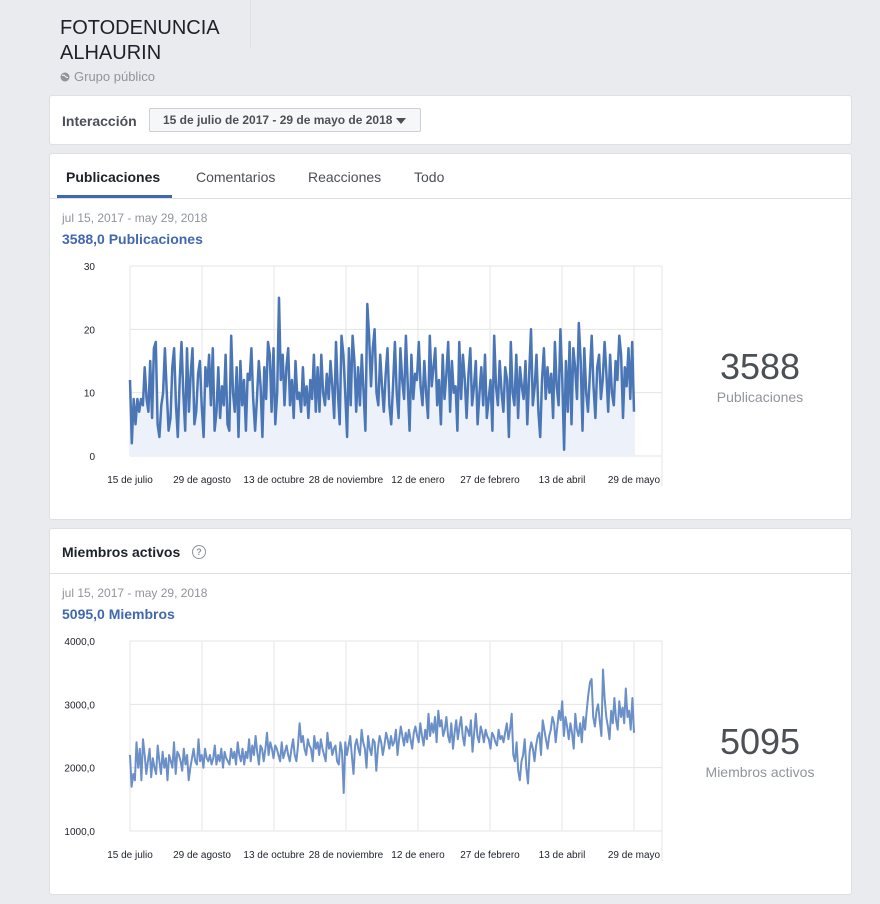  Describe the element at coordinates (65, 77) in the screenshot. I see `globe-icon` at that location.